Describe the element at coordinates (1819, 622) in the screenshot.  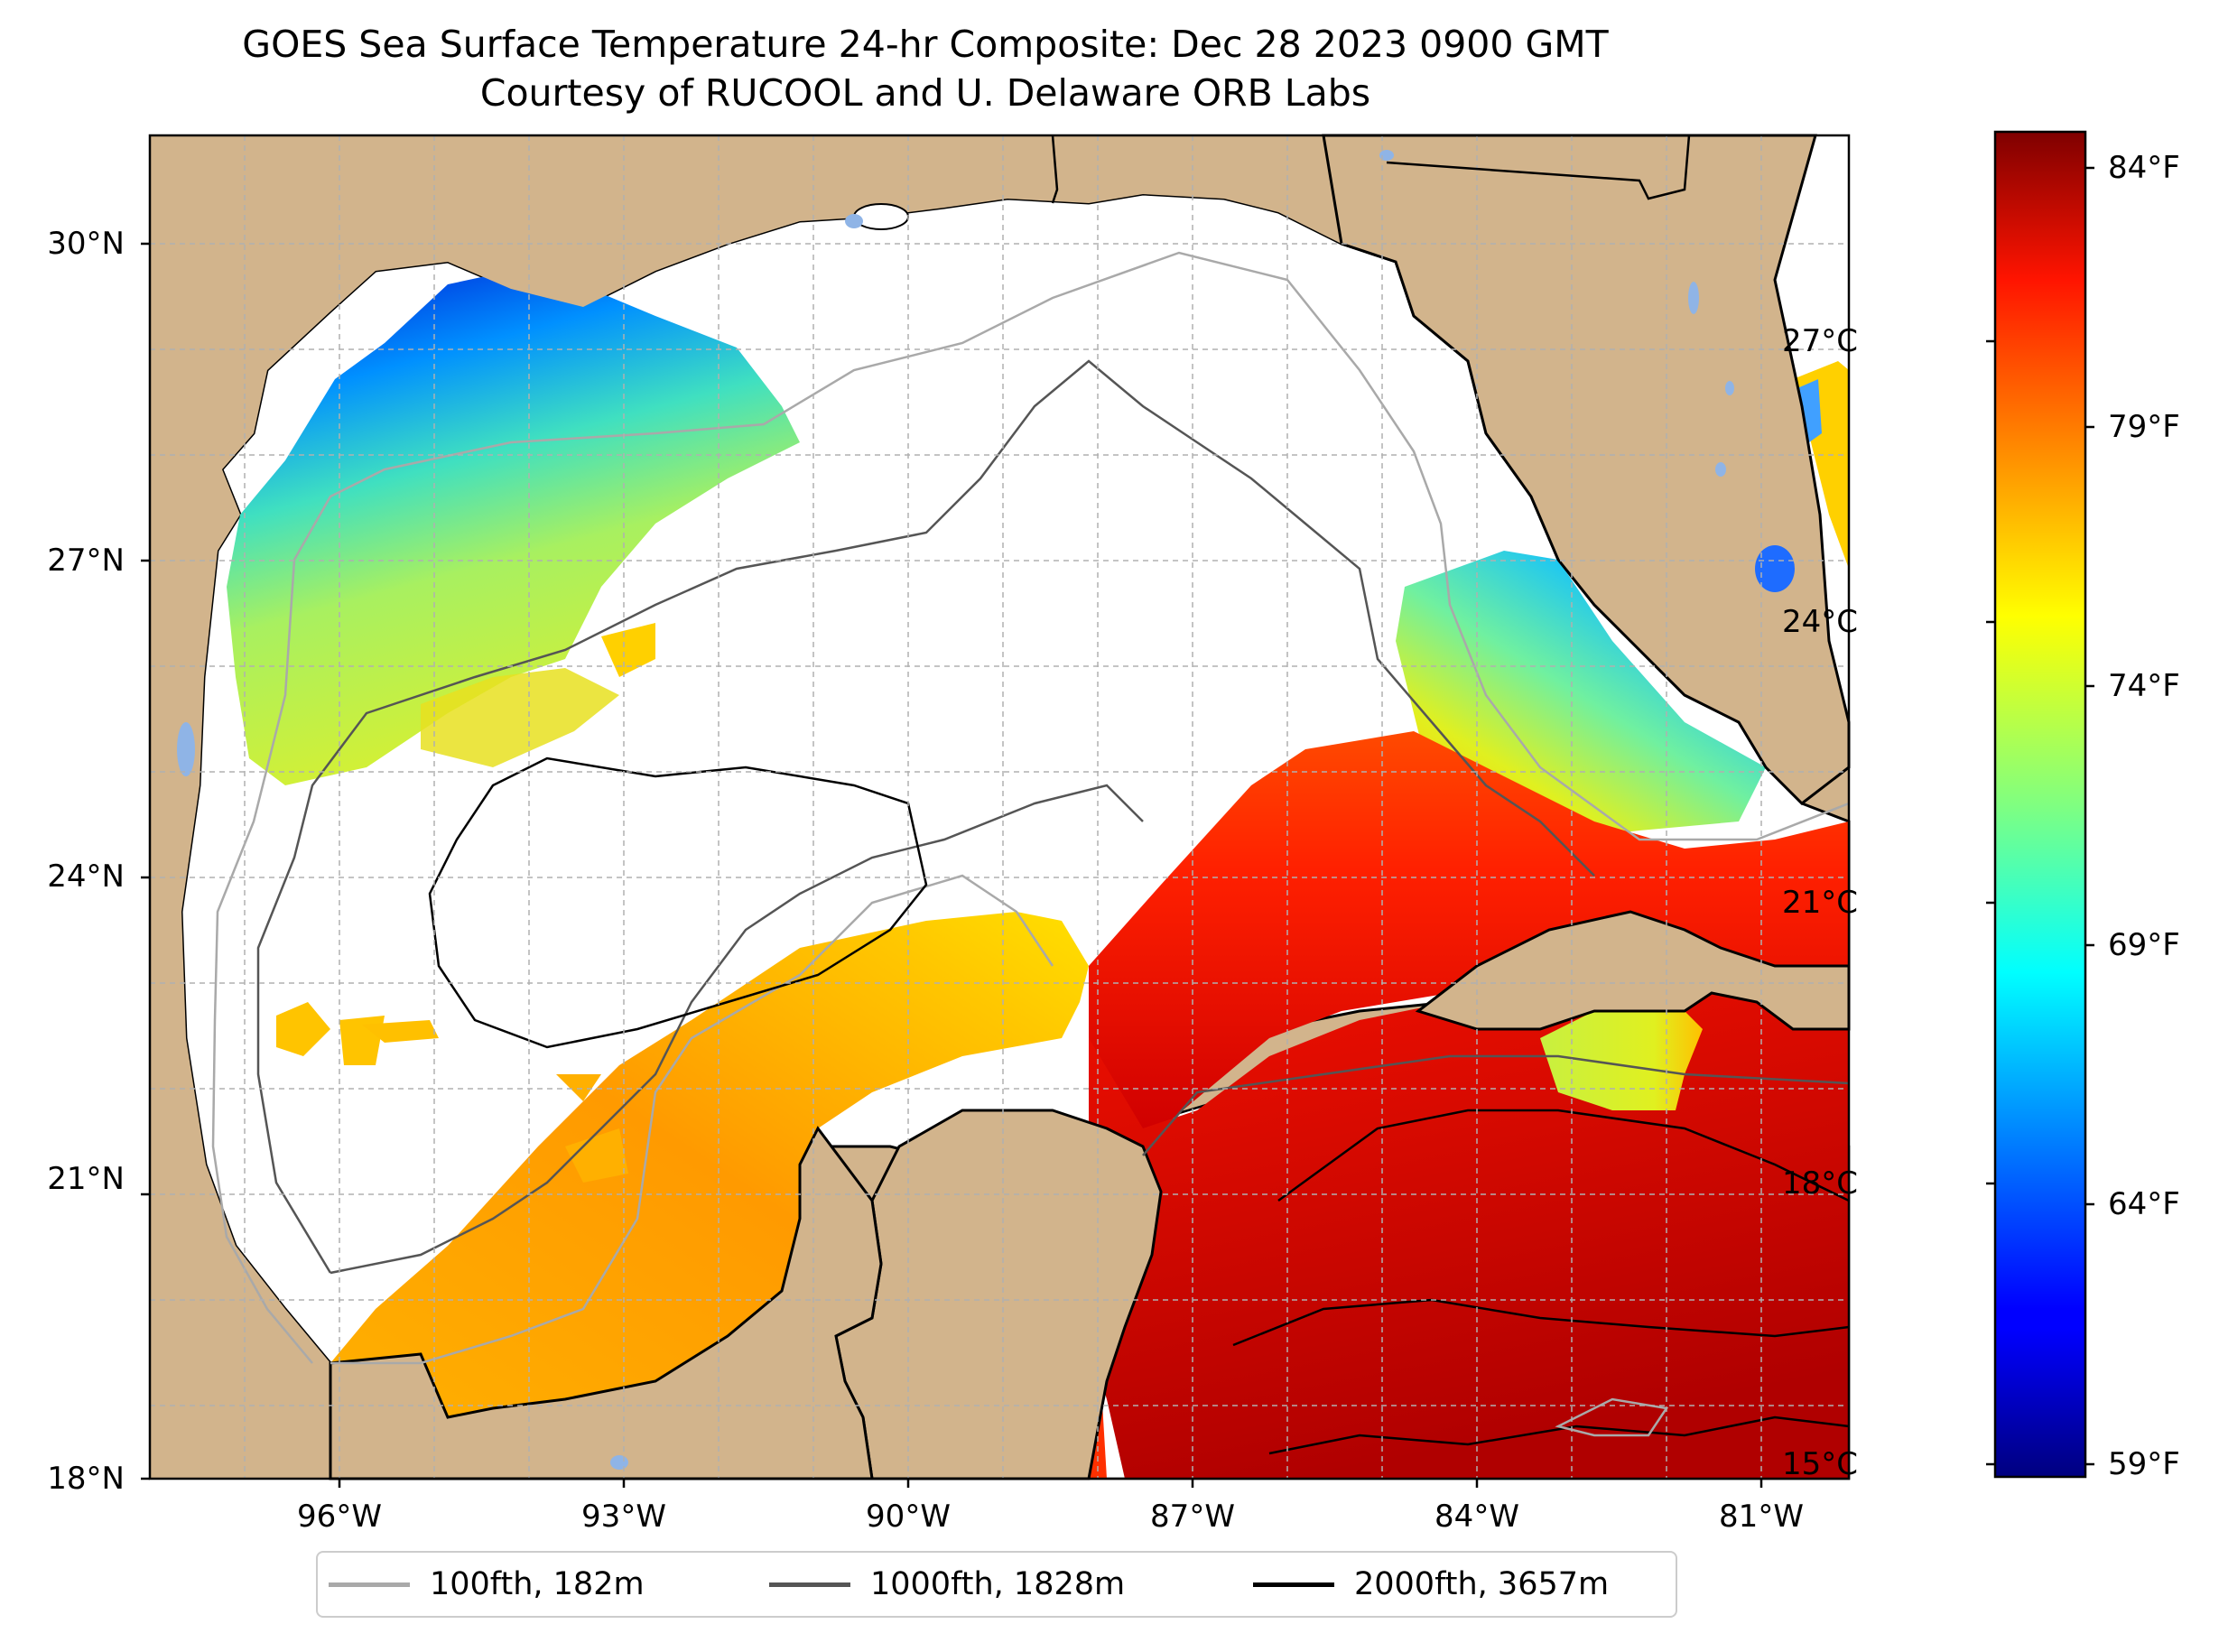
I see `colorbar-label-24c: 24°C` at that location.